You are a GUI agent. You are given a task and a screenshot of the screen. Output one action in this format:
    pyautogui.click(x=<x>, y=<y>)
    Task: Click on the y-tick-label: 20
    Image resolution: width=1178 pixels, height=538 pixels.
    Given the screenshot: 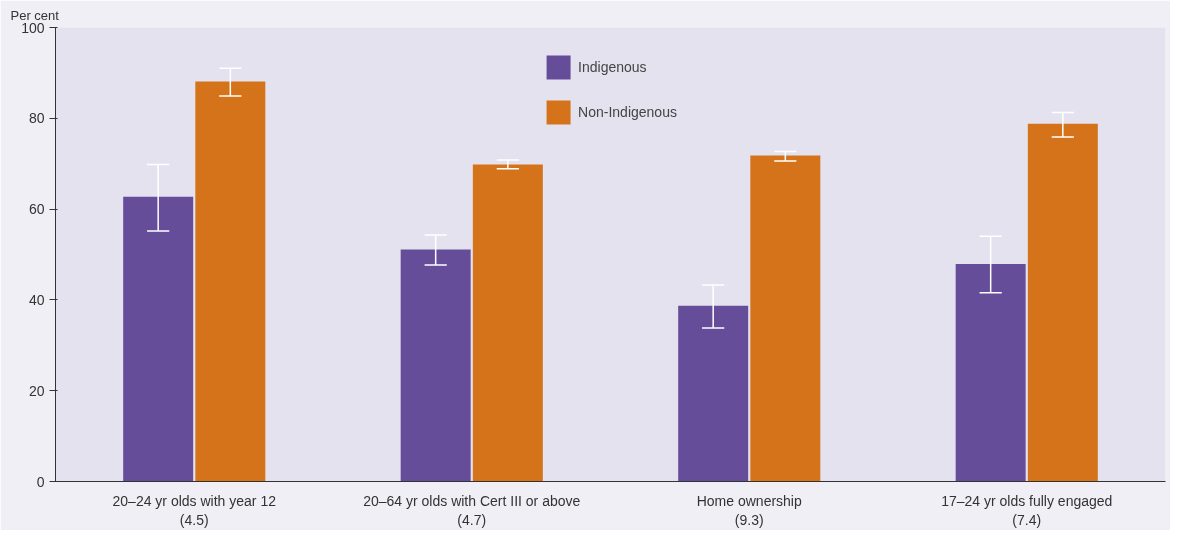 What is the action you would take?
    pyautogui.click(x=36, y=390)
    